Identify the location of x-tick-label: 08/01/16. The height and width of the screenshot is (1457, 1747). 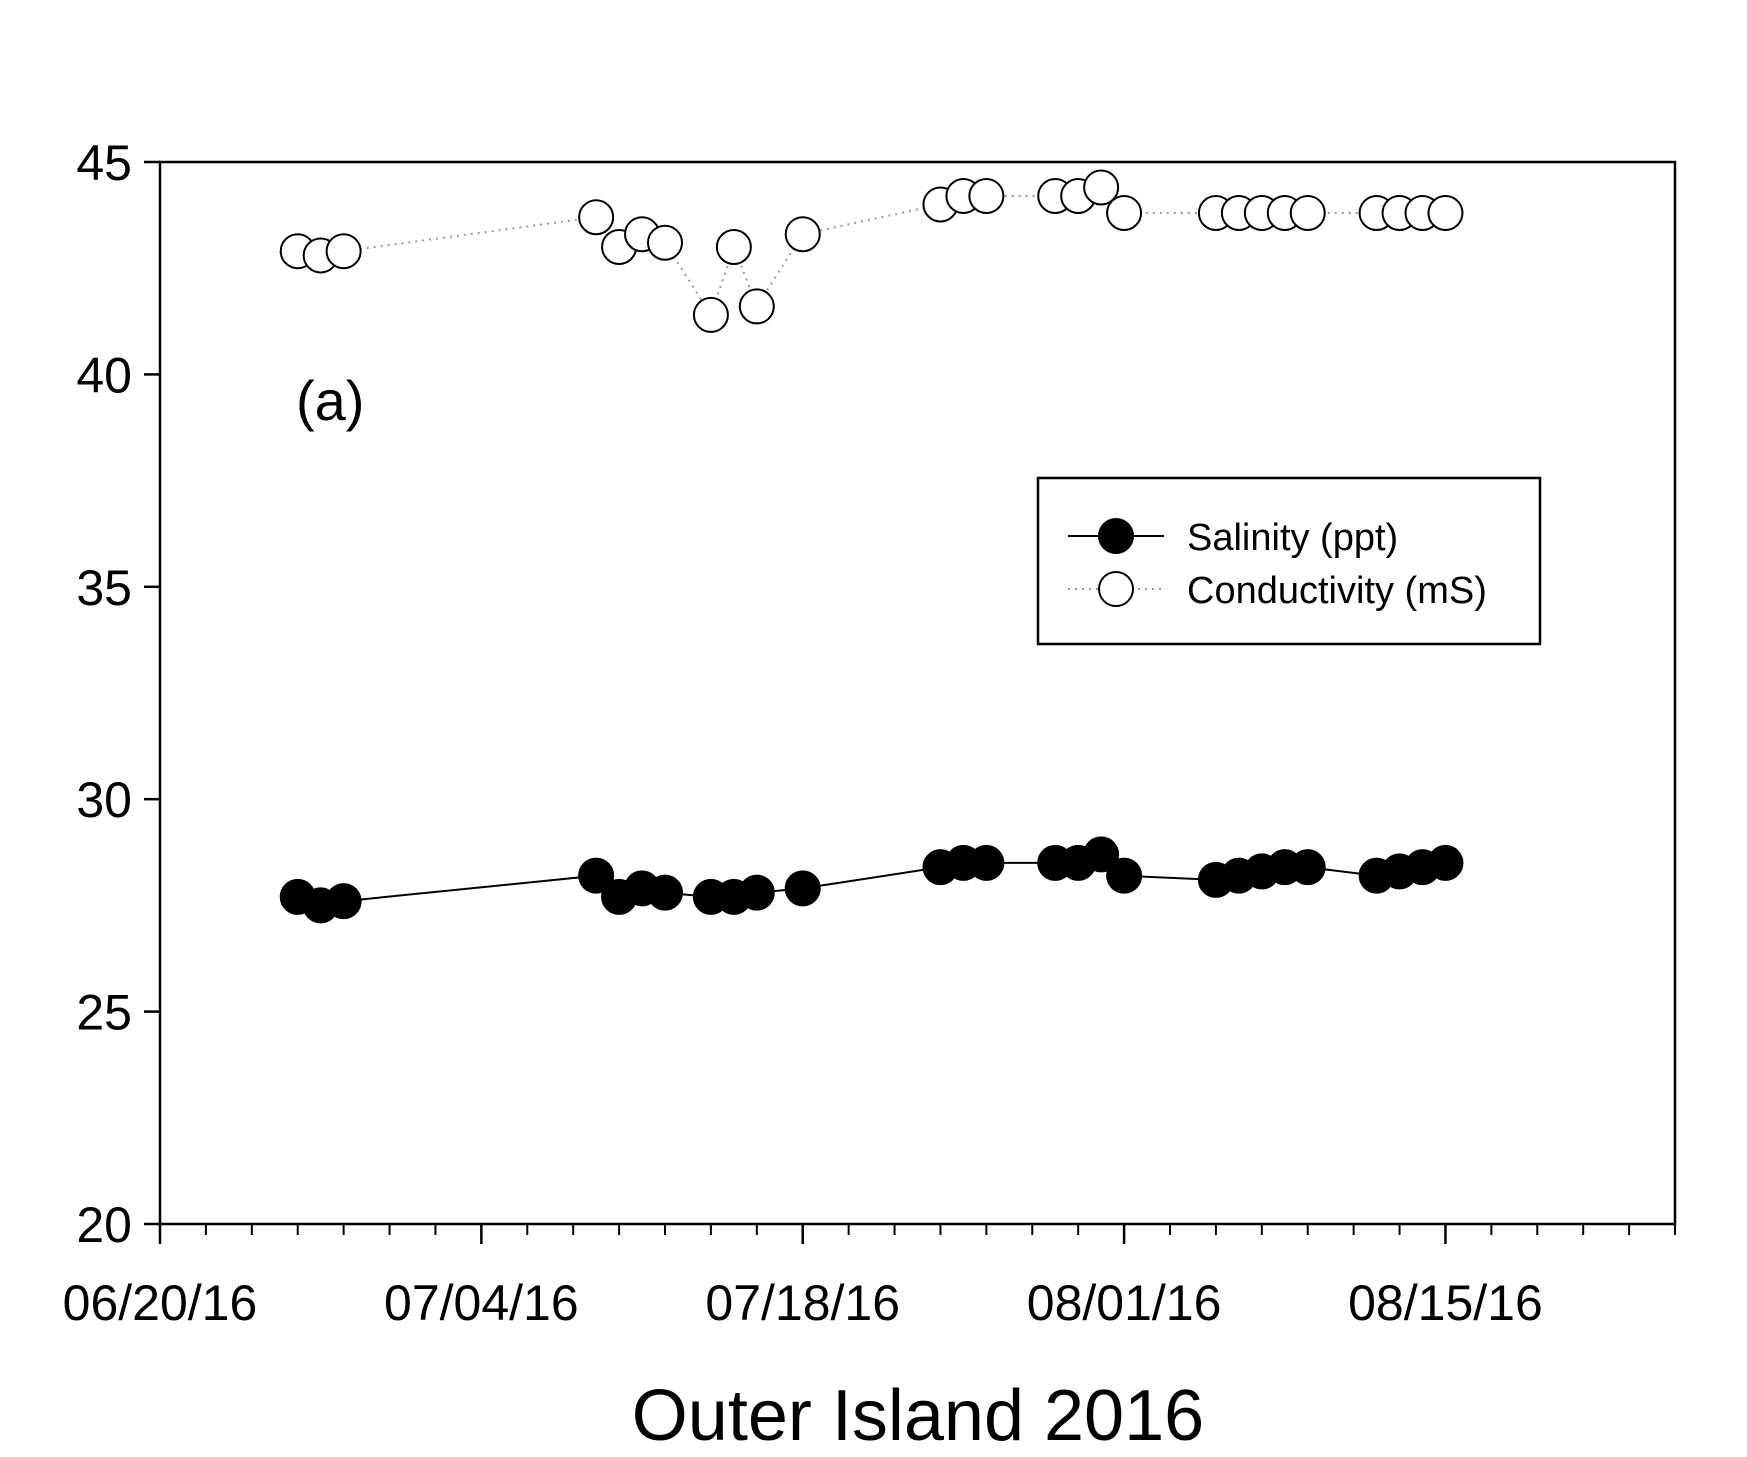
(1124, 1303).